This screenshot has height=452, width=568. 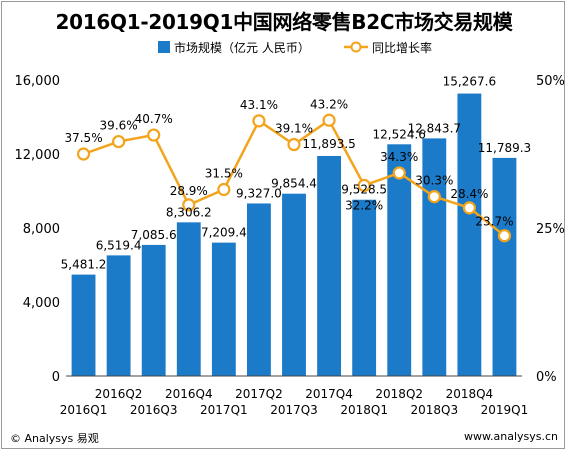 What do you see at coordinates (494, 222) in the screenshot?
I see `growth-value-label: 23.7%` at bounding box center [494, 222].